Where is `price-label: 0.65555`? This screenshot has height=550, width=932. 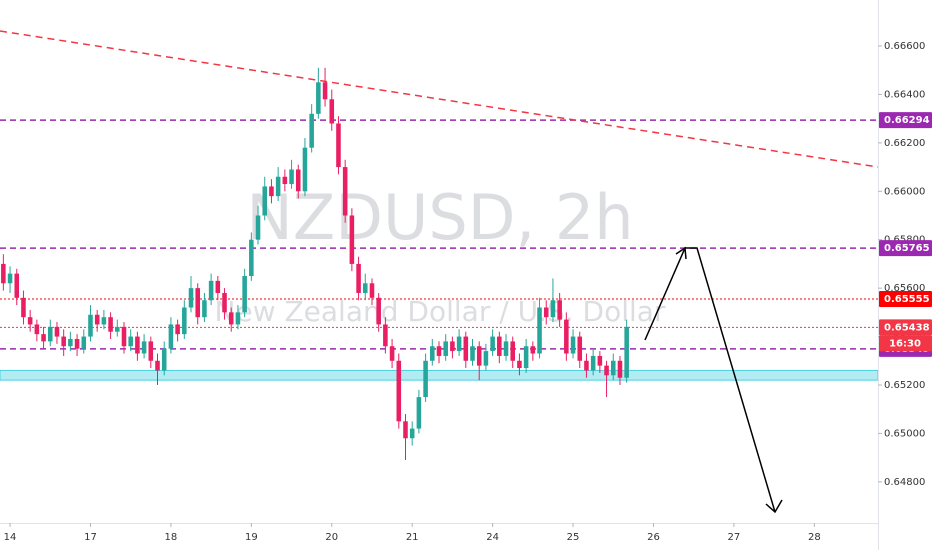 price-label: 0.65555 is located at coordinates (907, 299).